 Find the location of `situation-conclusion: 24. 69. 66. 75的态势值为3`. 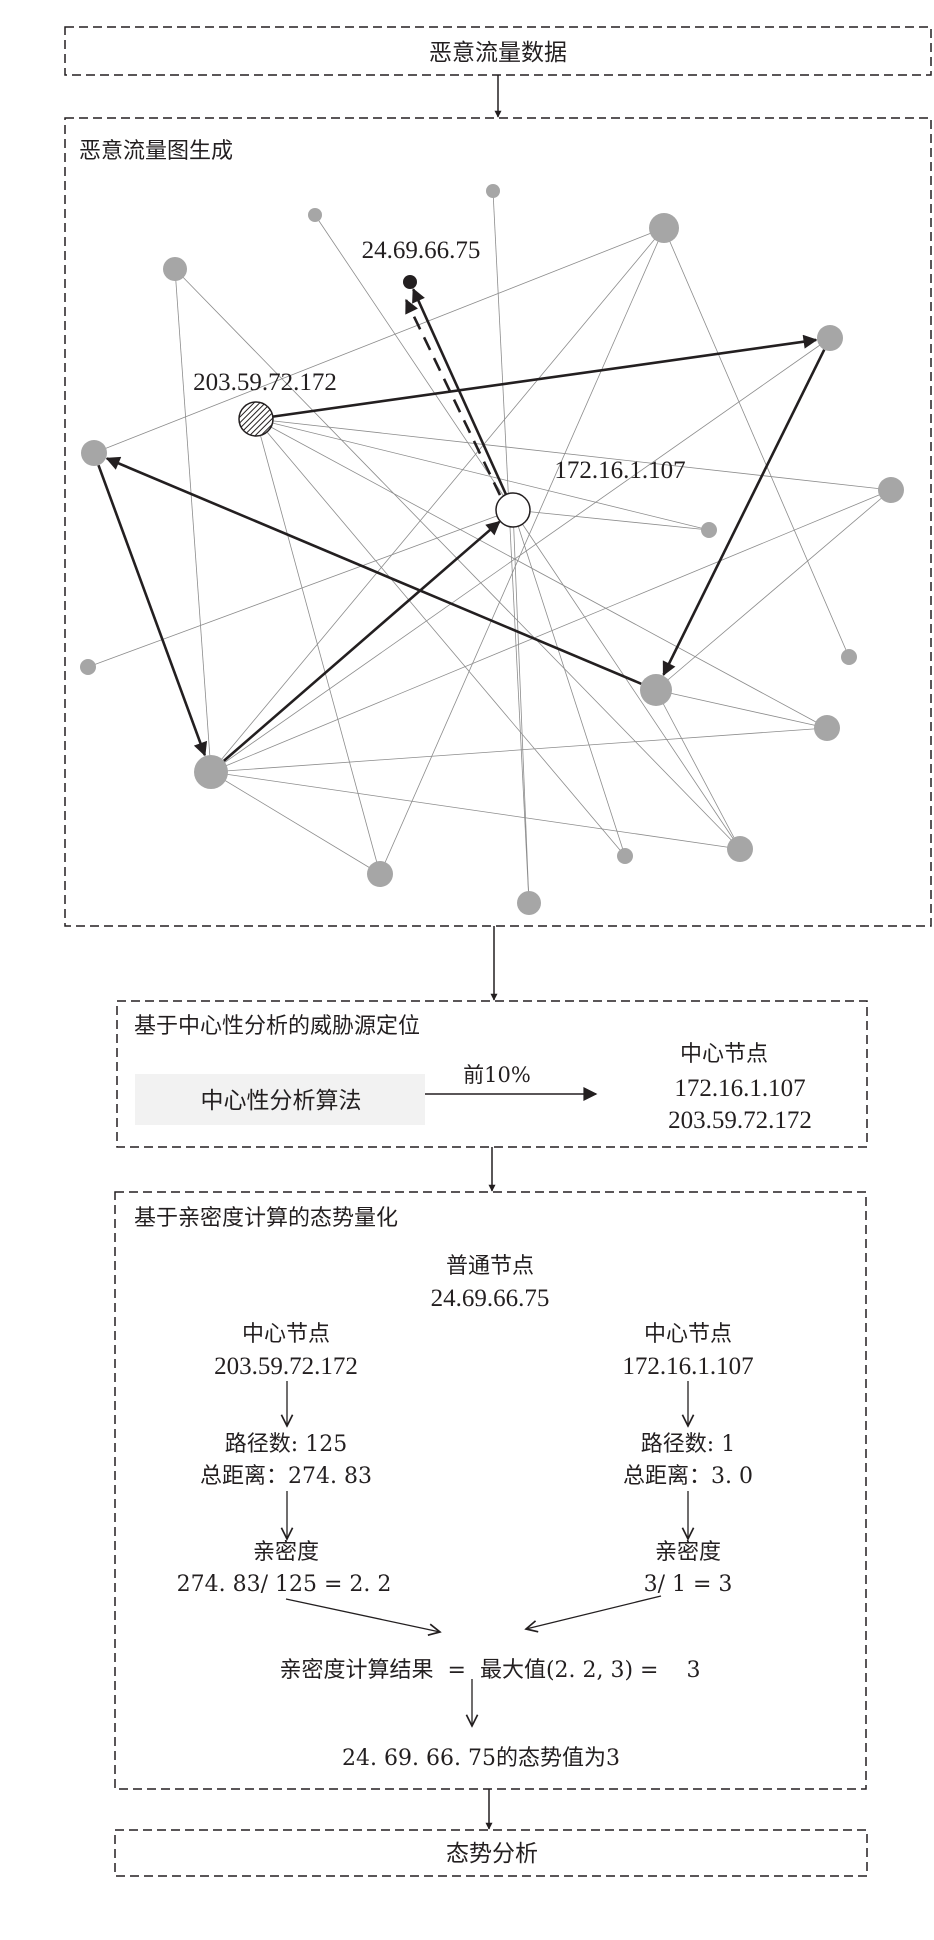

situation-conclusion: 24. 69. 66. 75的态势值为3 is located at coordinates (481, 1758).